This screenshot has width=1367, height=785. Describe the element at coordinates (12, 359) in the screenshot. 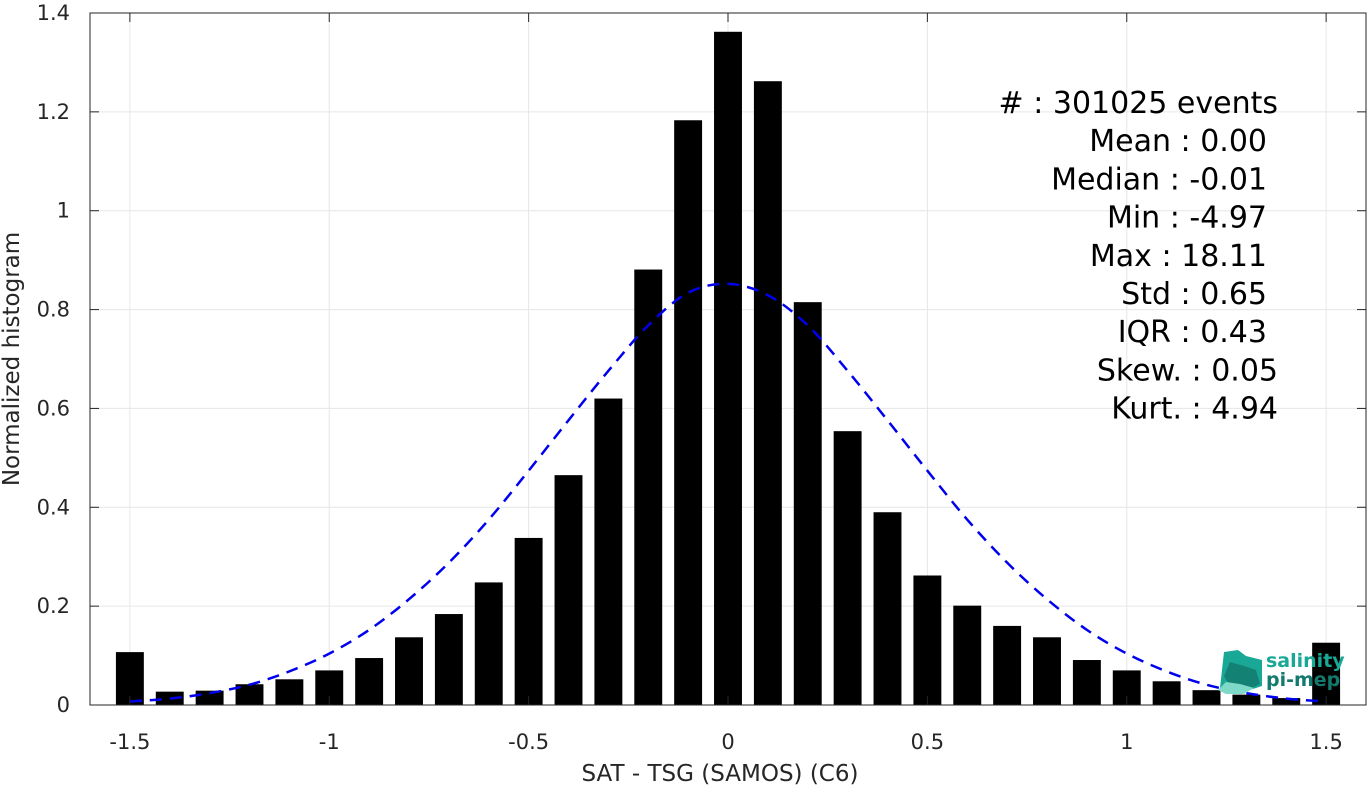

I see `y-axis-label: Normalized histogram` at that location.